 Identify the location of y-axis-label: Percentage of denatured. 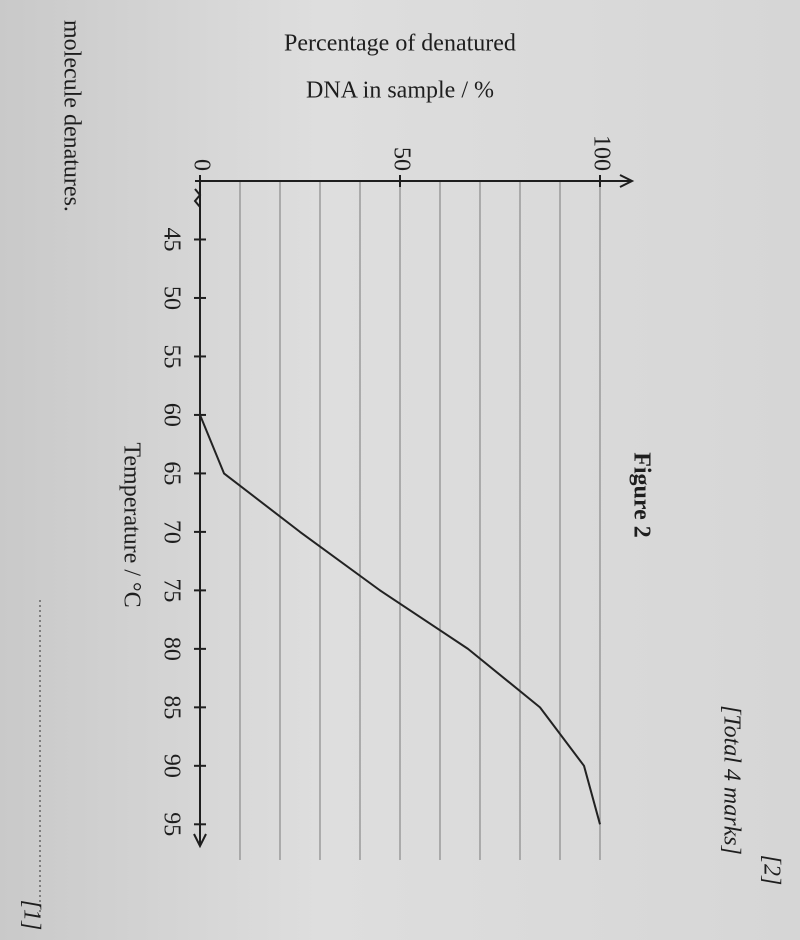
(400, 44).